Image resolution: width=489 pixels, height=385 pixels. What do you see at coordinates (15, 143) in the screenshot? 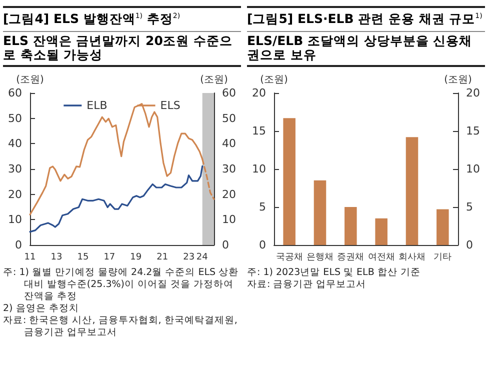
I see `y-tick-label: 40` at bounding box center [15, 143].